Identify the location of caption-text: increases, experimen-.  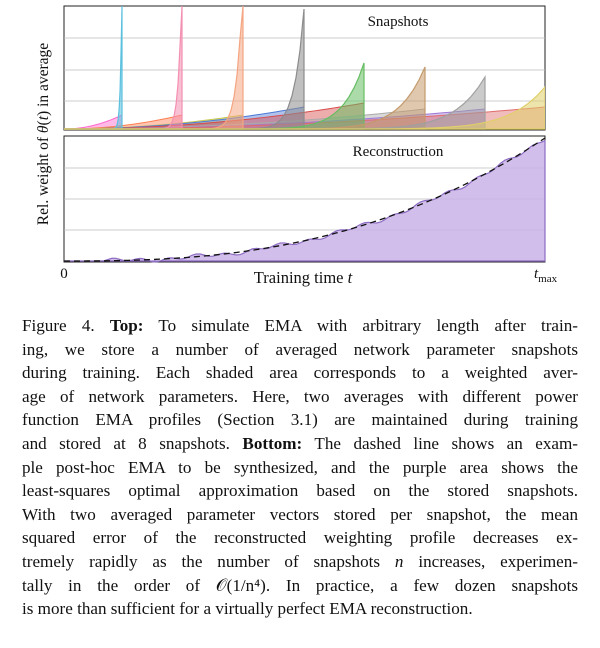
(498, 561).